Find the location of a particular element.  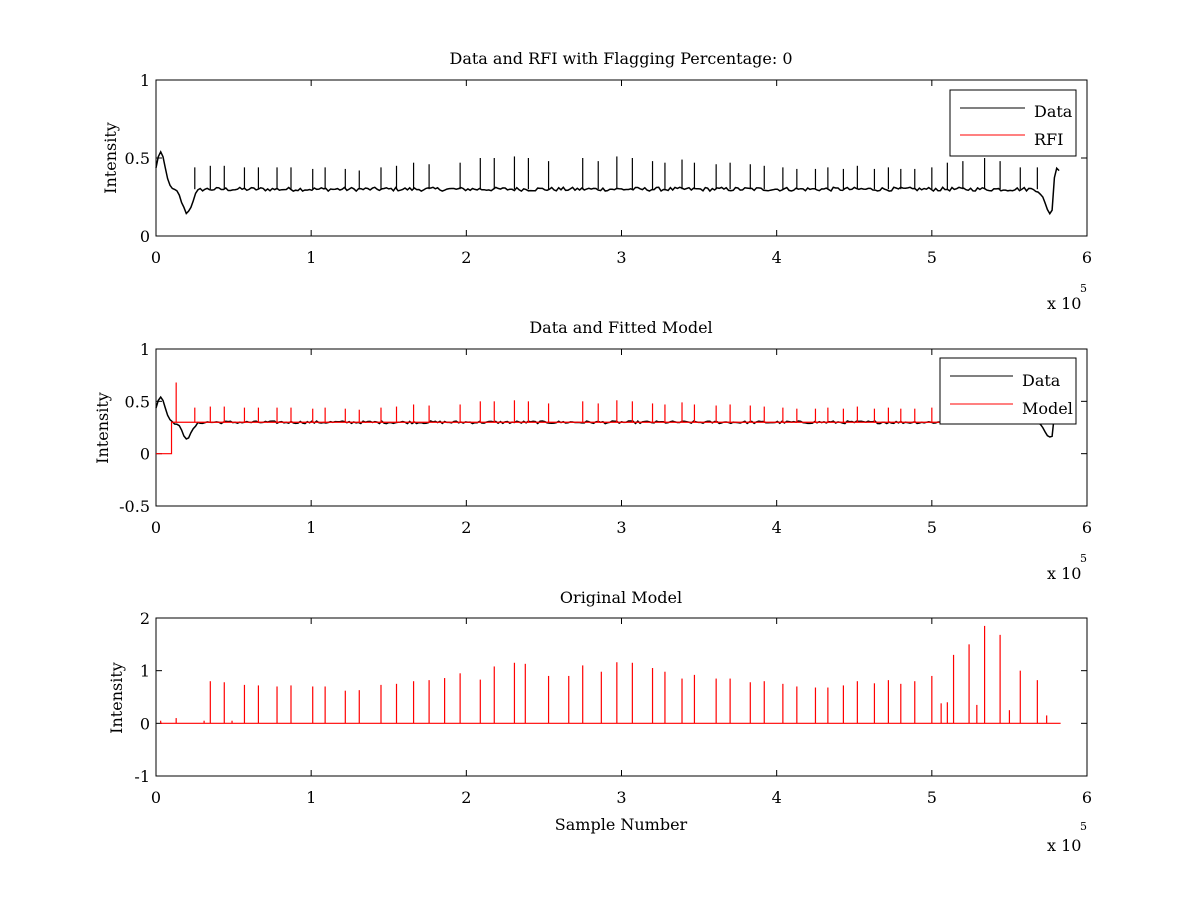

legend-label-model: Model is located at coordinates (1047, 408).